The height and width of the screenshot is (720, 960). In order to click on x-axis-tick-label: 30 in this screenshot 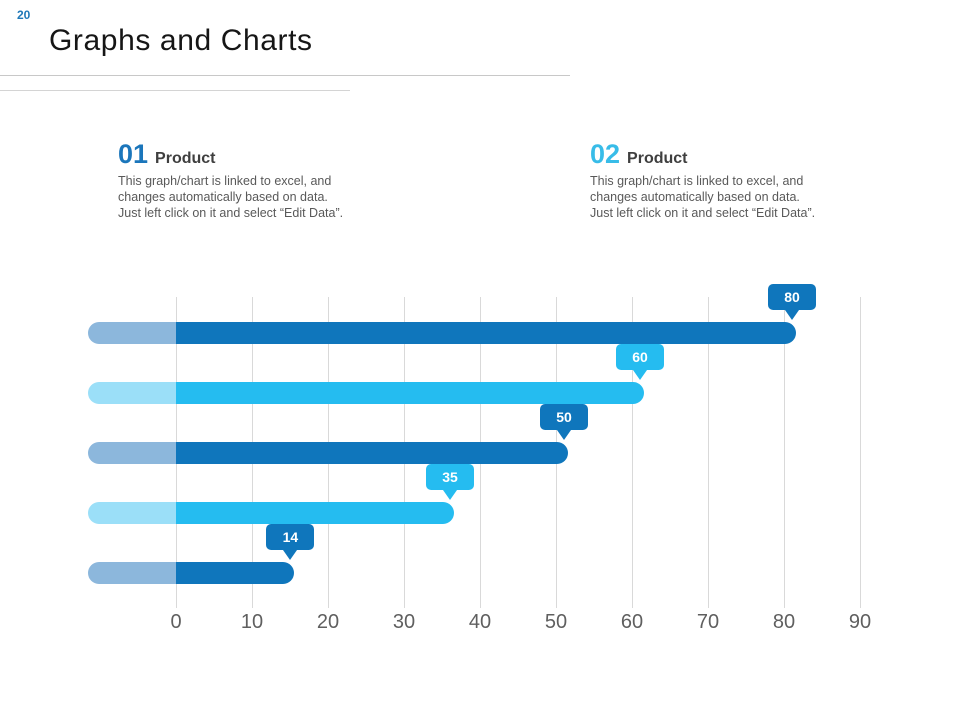, I will do `click(404, 622)`.